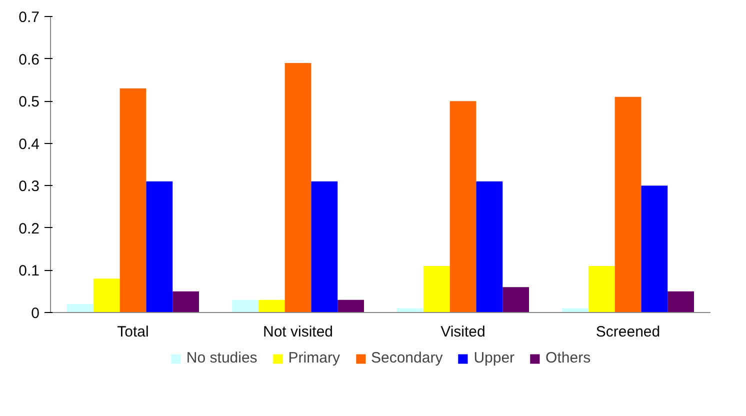  I want to click on legend-label: Secondary, so click(406, 358).